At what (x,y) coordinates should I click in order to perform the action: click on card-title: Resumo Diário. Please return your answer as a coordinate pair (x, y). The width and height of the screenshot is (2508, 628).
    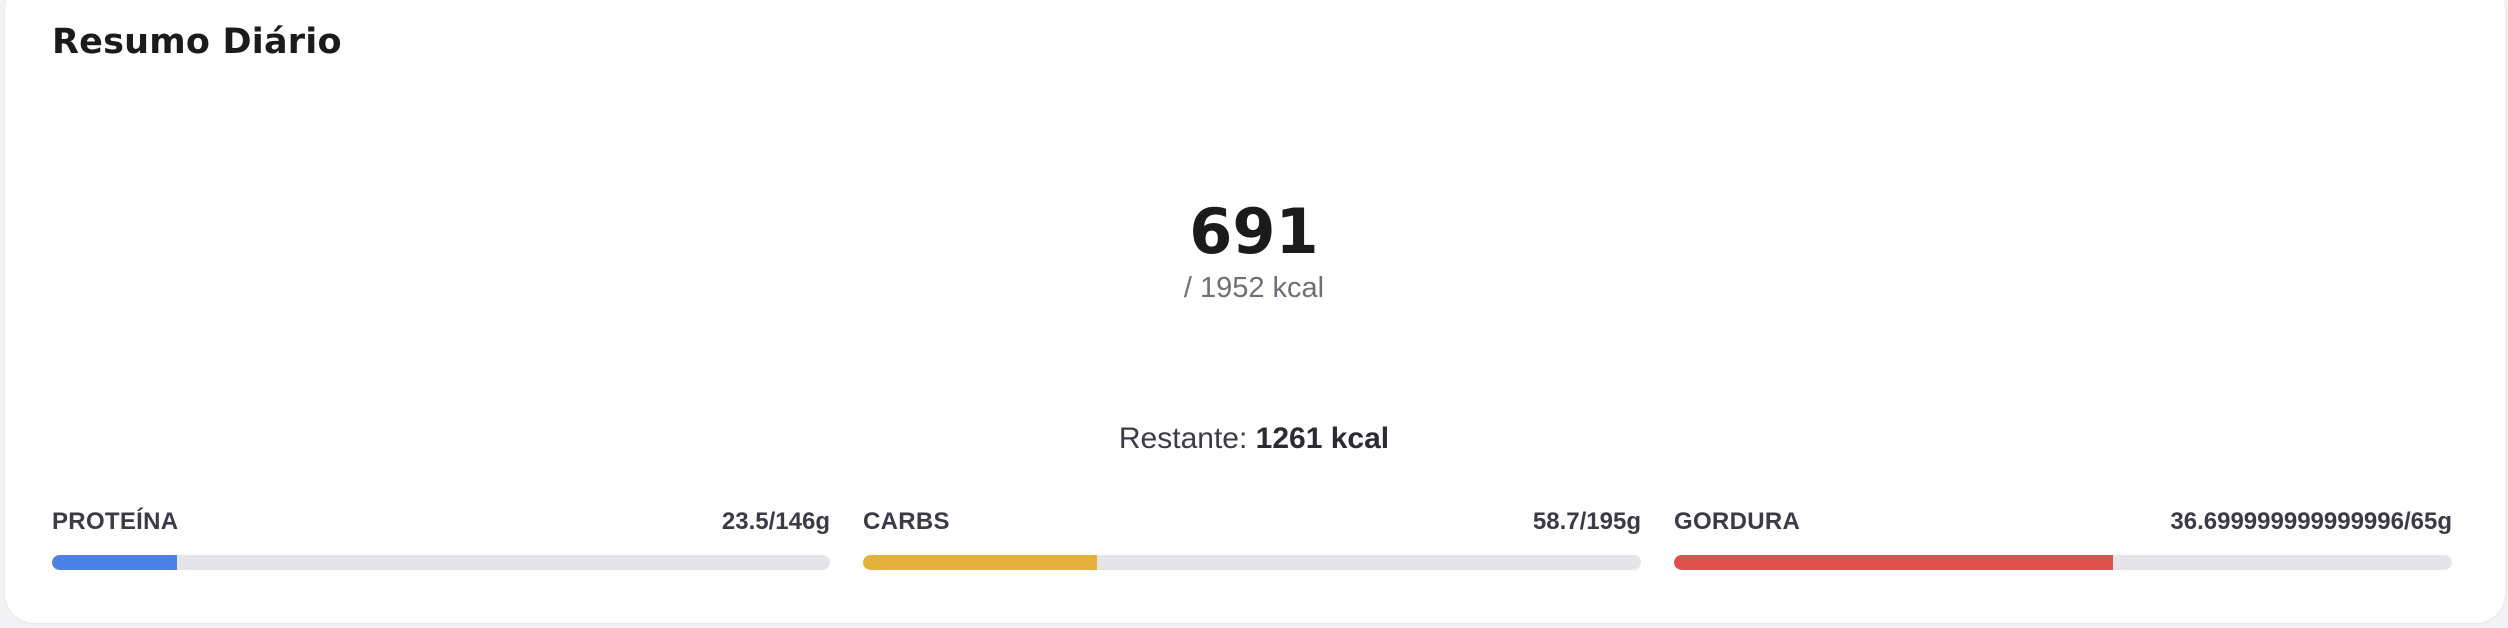
    Looking at the image, I should click on (197, 42).